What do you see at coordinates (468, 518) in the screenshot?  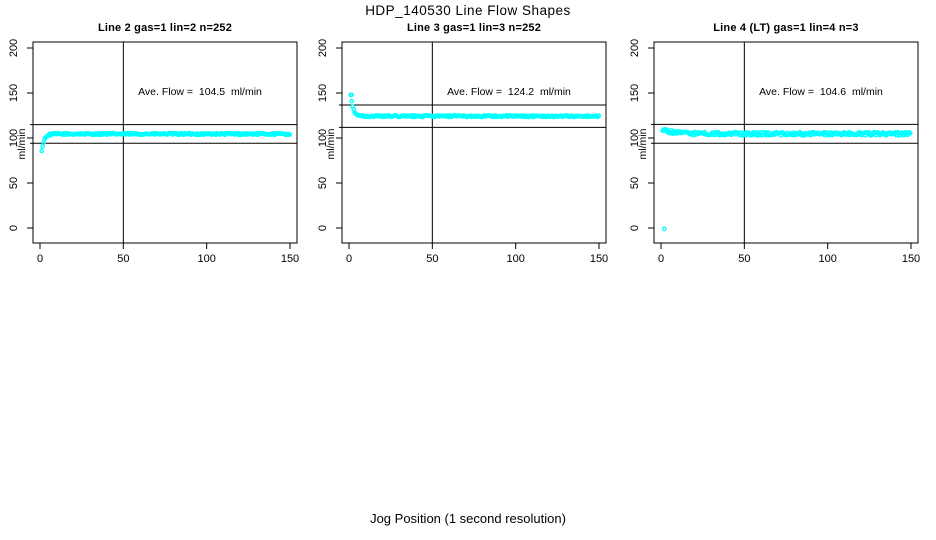 I see `x-axis-label: Jog Position (1 second resolution)` at bounding box center [468, 518].